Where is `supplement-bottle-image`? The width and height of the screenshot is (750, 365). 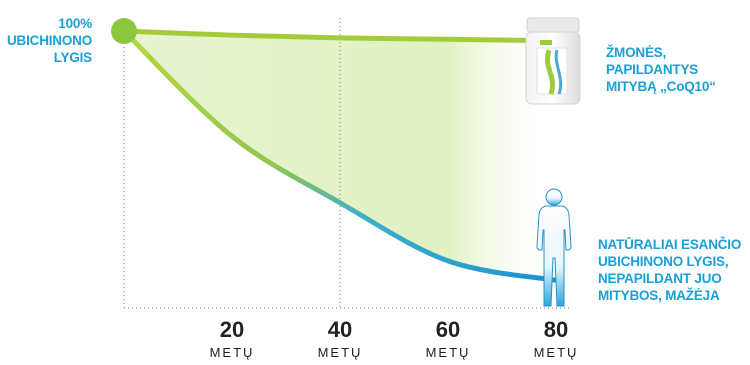 supplement-bottle-image is located at coordinates (553, 61).